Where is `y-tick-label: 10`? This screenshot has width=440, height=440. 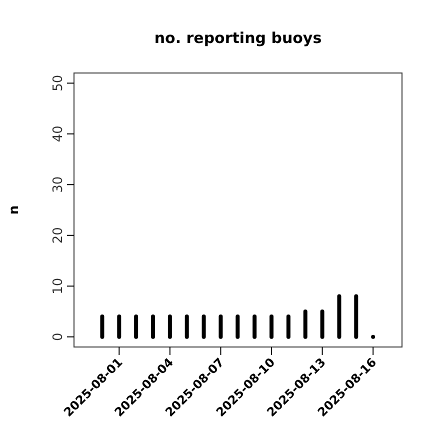 y-tick-label: 10 is located at coordinates (58, 286).